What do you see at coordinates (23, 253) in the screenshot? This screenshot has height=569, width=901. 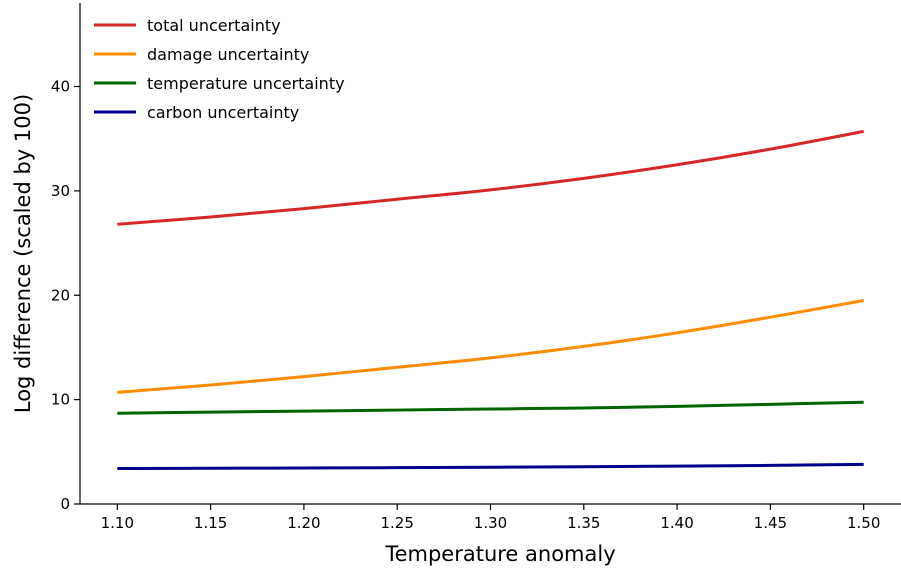 I see `y-axis-title: Log difference (scaled by 100)` at bounding box center [23, 253].